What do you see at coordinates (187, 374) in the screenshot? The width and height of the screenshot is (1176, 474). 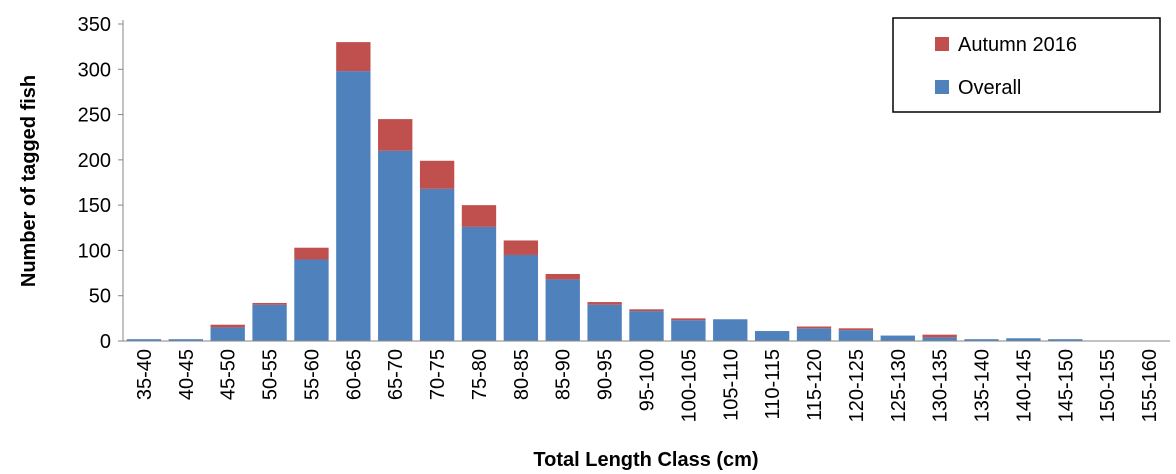 I see `x-tick-label: 40-45` at bounding box center [187, 374].